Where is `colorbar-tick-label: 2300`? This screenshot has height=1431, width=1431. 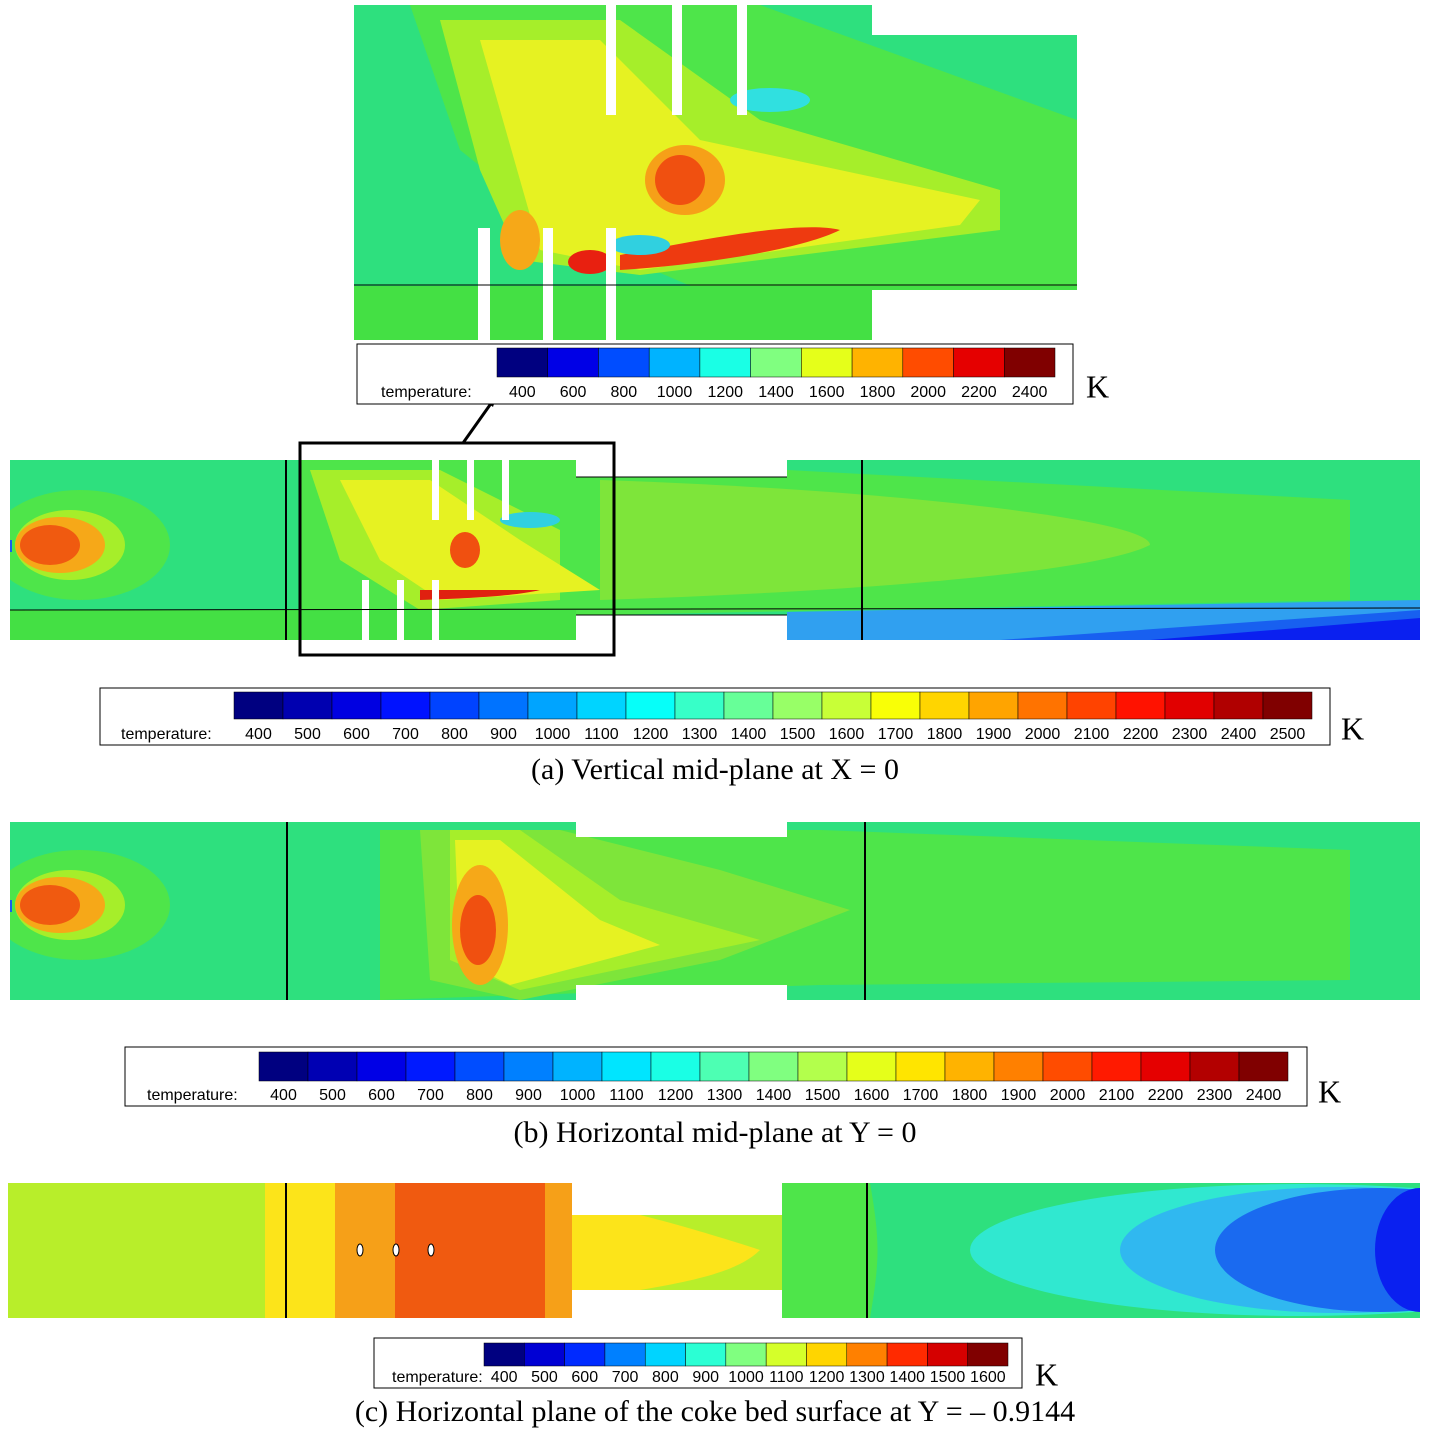
colorbar-tick-label: 2300 is located at coordinates (1215, 1095).